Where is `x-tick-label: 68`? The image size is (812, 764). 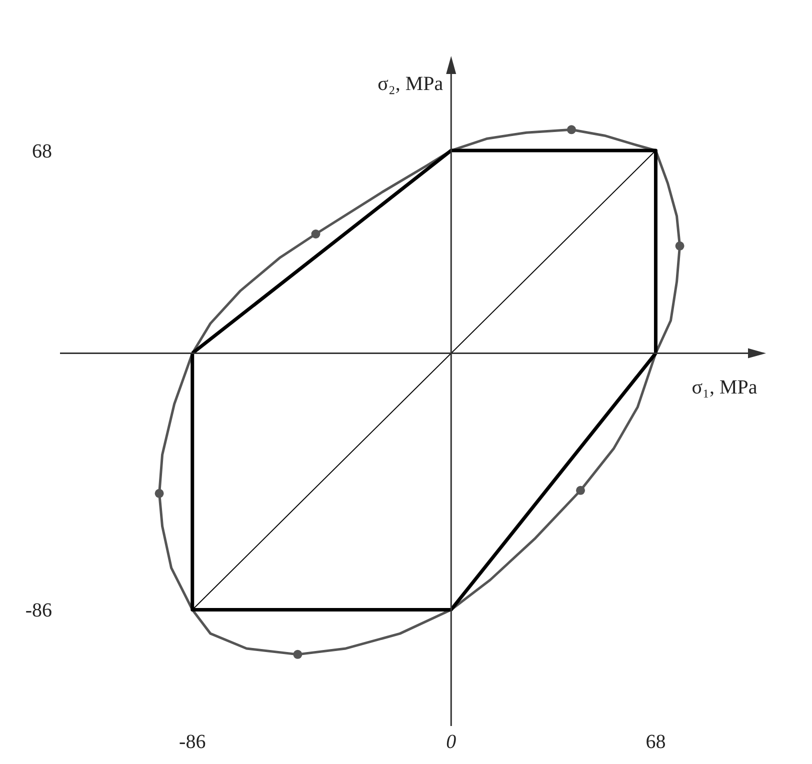 x-tick-label: 68 is located at coordinates (656, 742).